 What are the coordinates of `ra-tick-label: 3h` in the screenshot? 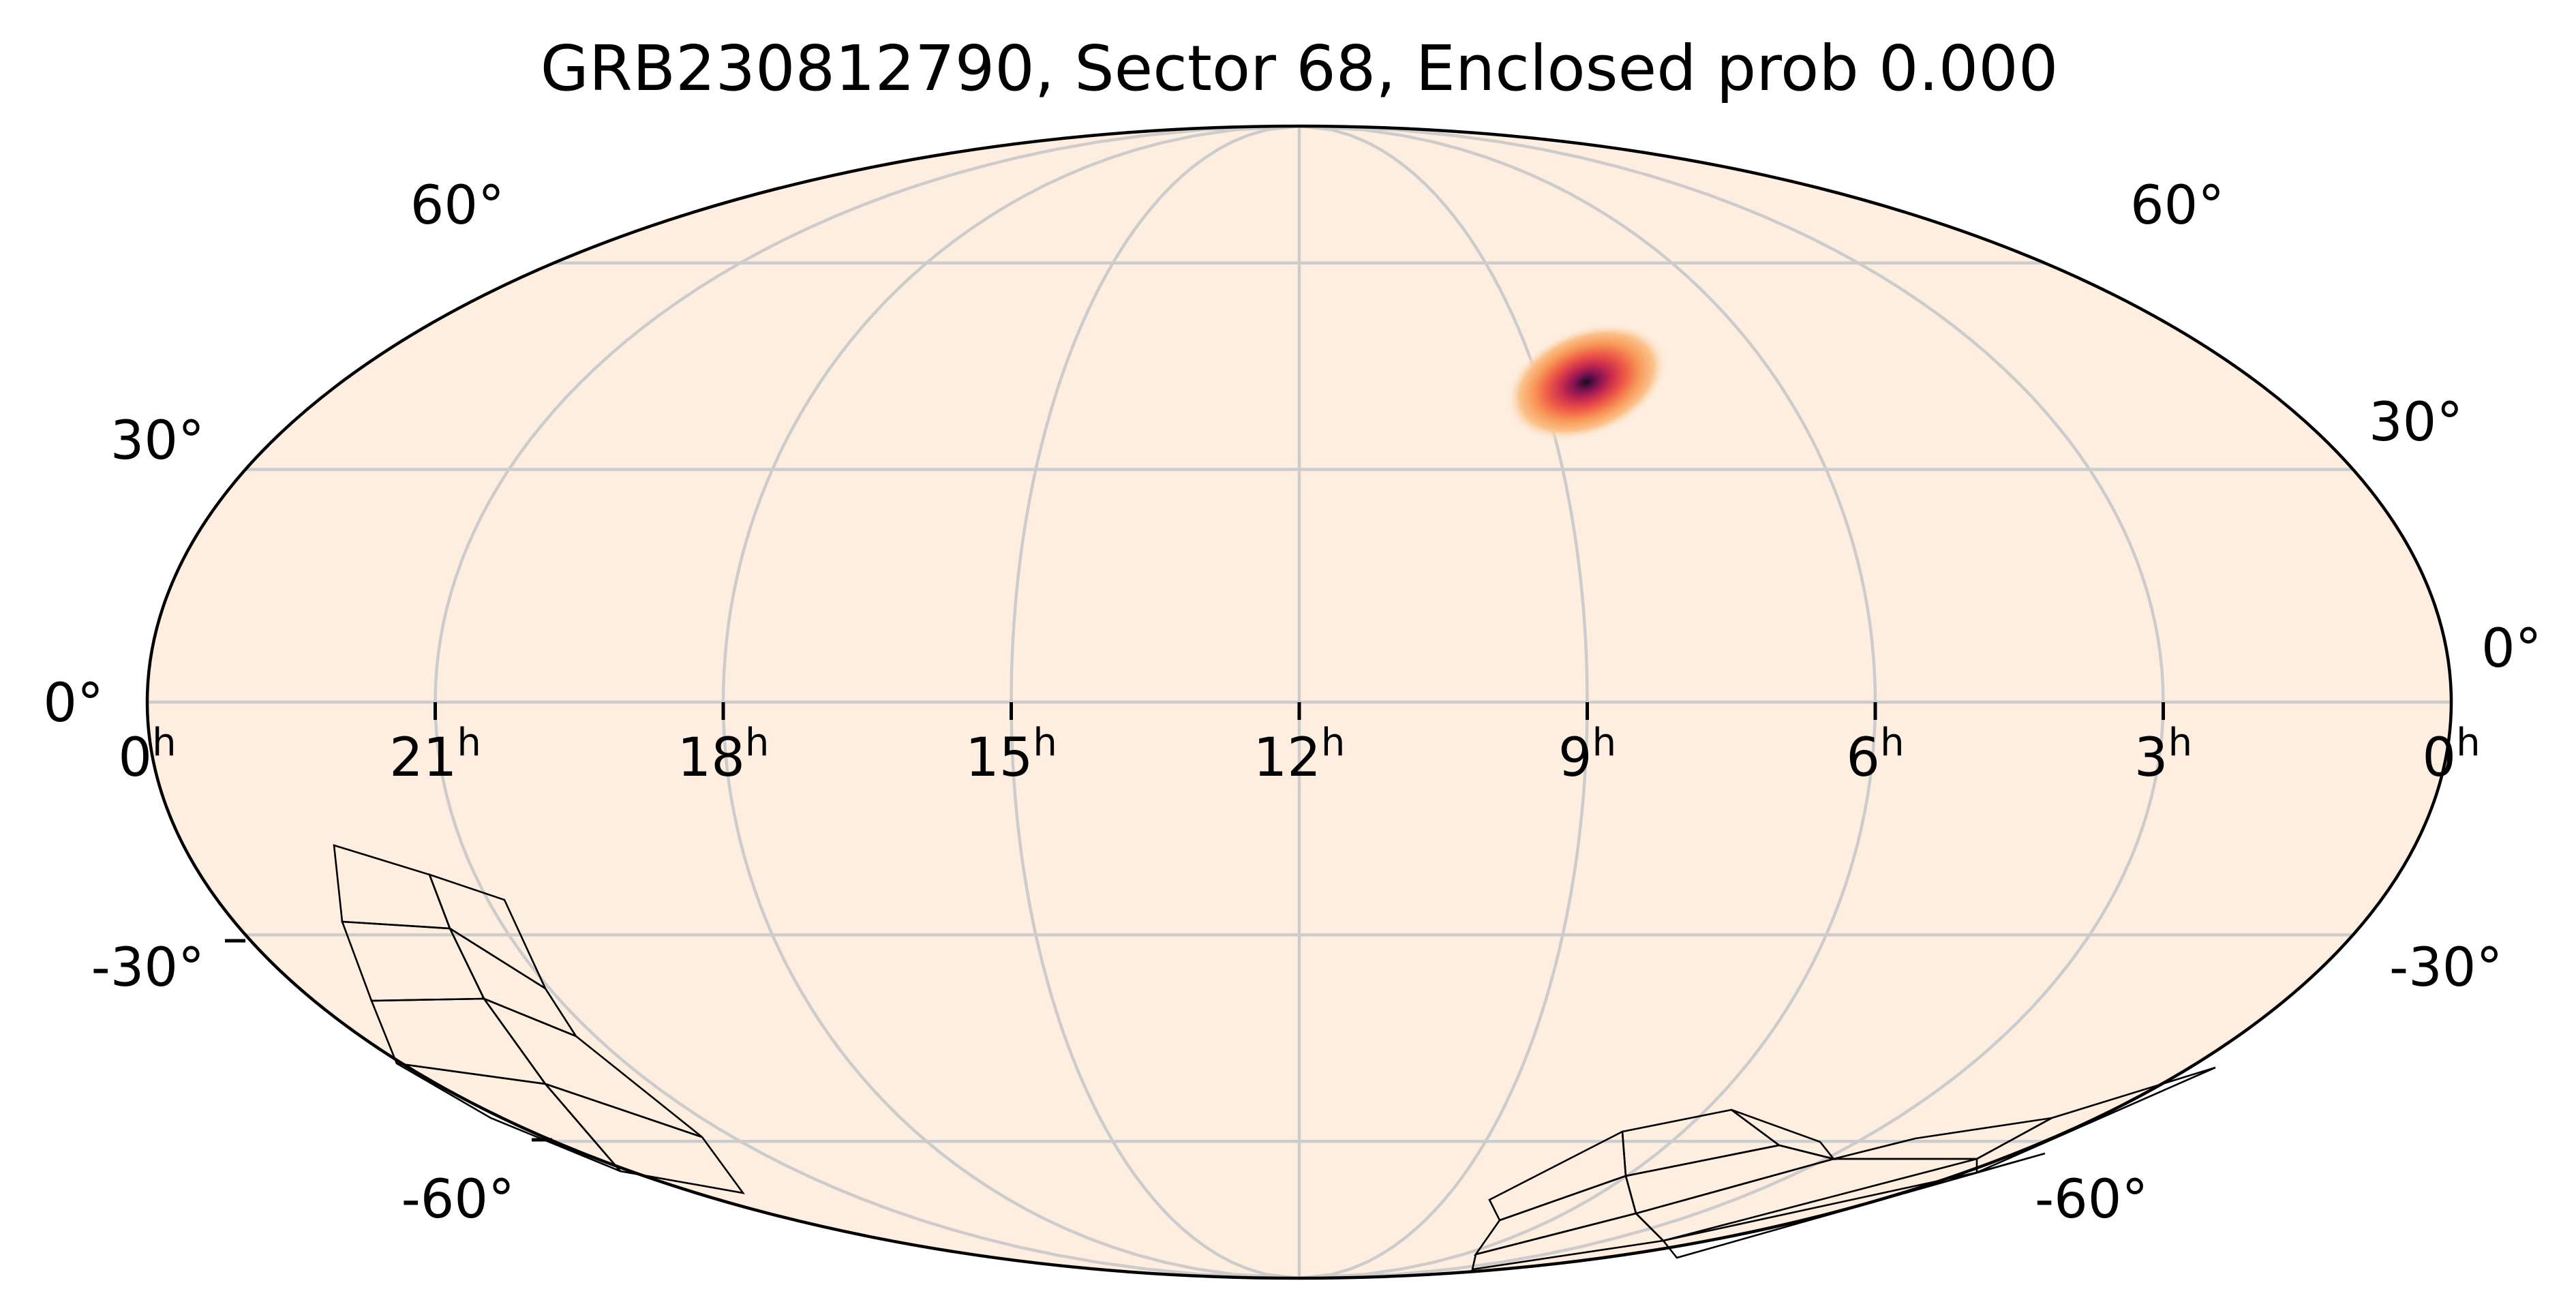 It's located at (2163, 755).